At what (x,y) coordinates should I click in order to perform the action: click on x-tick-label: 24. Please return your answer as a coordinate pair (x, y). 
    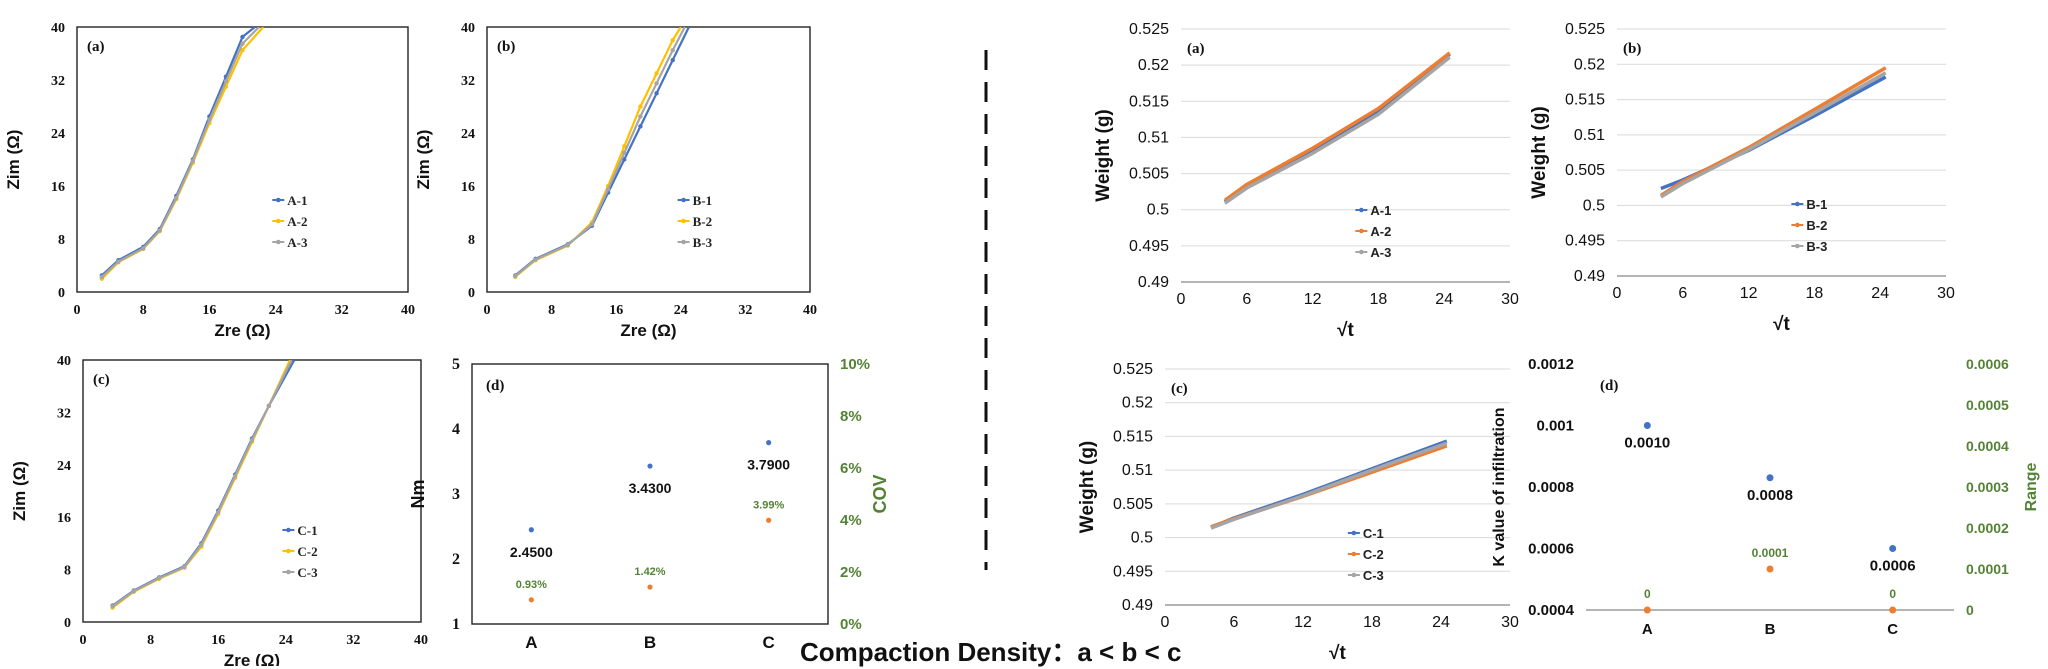
    Looking at the image, I should click on (681, 310).